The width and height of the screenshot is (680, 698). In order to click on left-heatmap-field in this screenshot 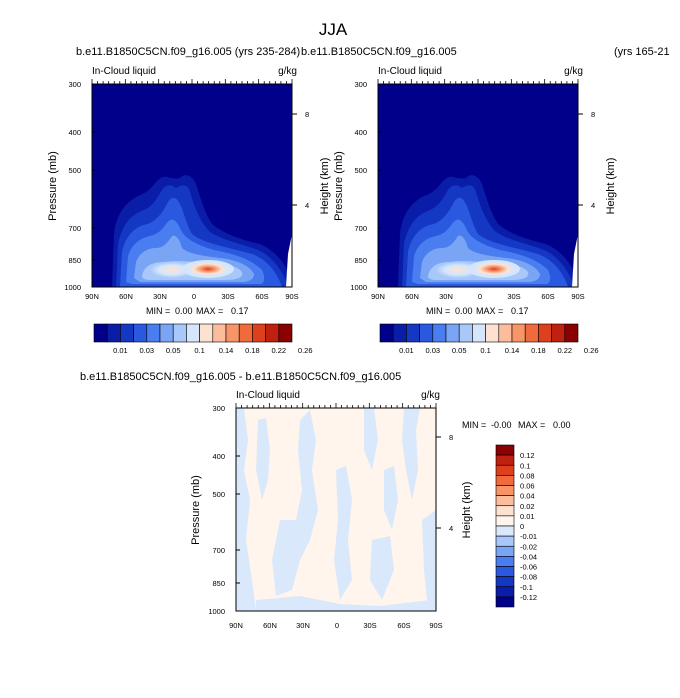, I will do `click(192, 185)`.